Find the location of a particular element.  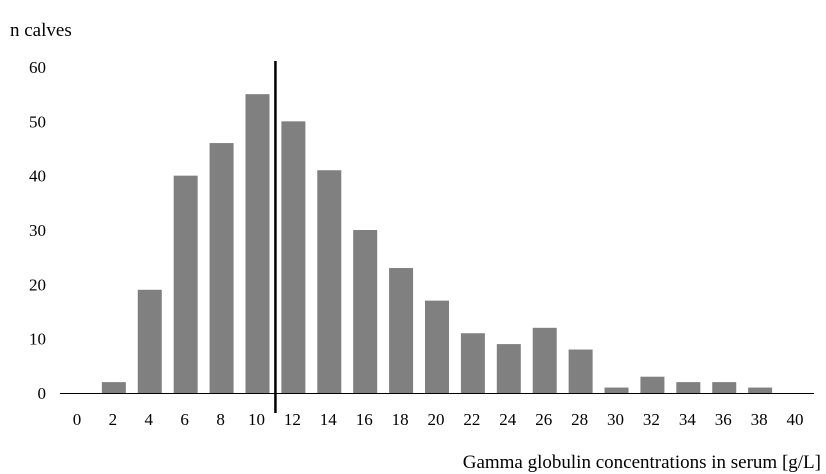

x-tick-label: 18 is located at coordinates (400, 419).